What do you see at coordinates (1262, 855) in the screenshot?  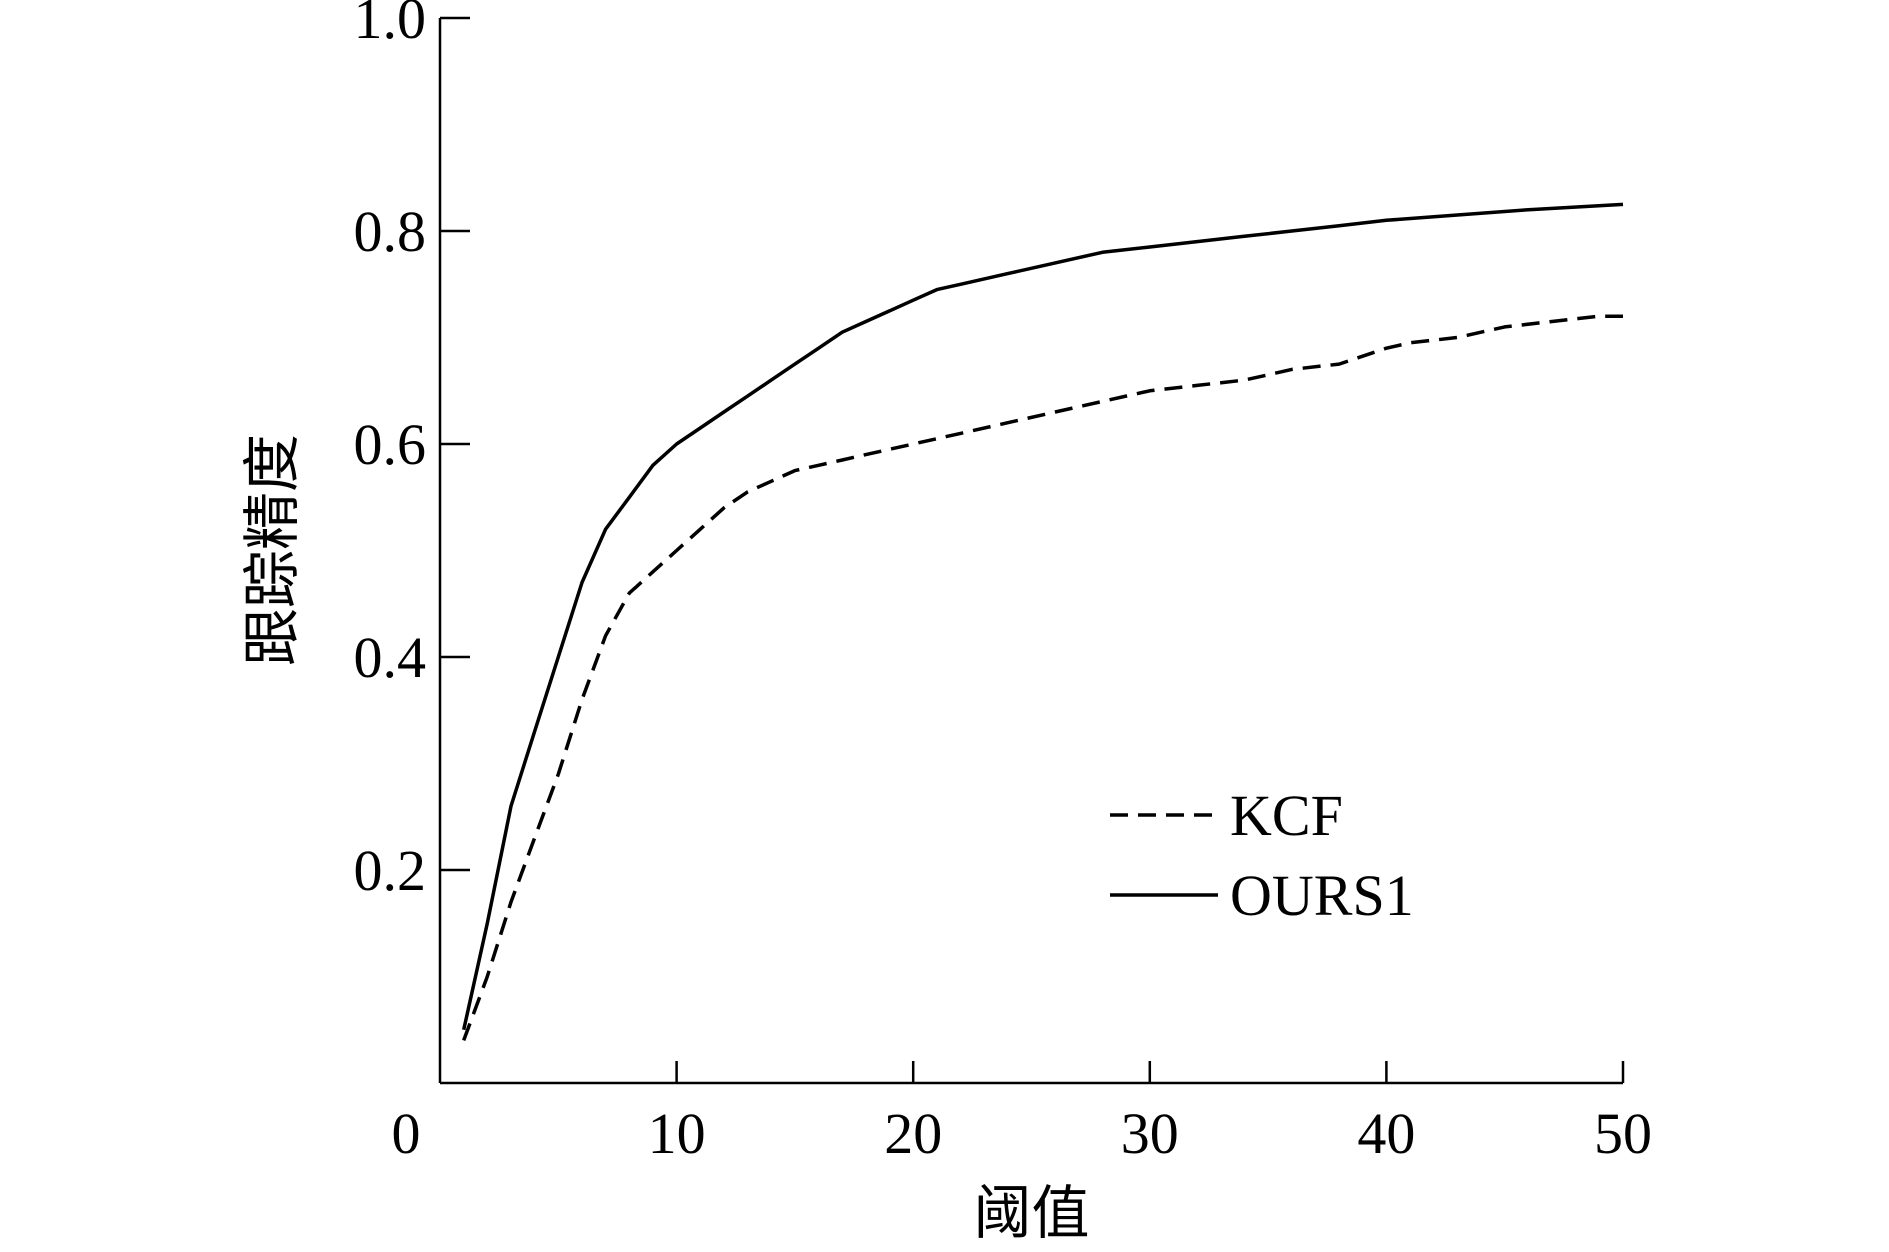 I see `legend: KCF OURS1` at bounding box center [1262, 855].